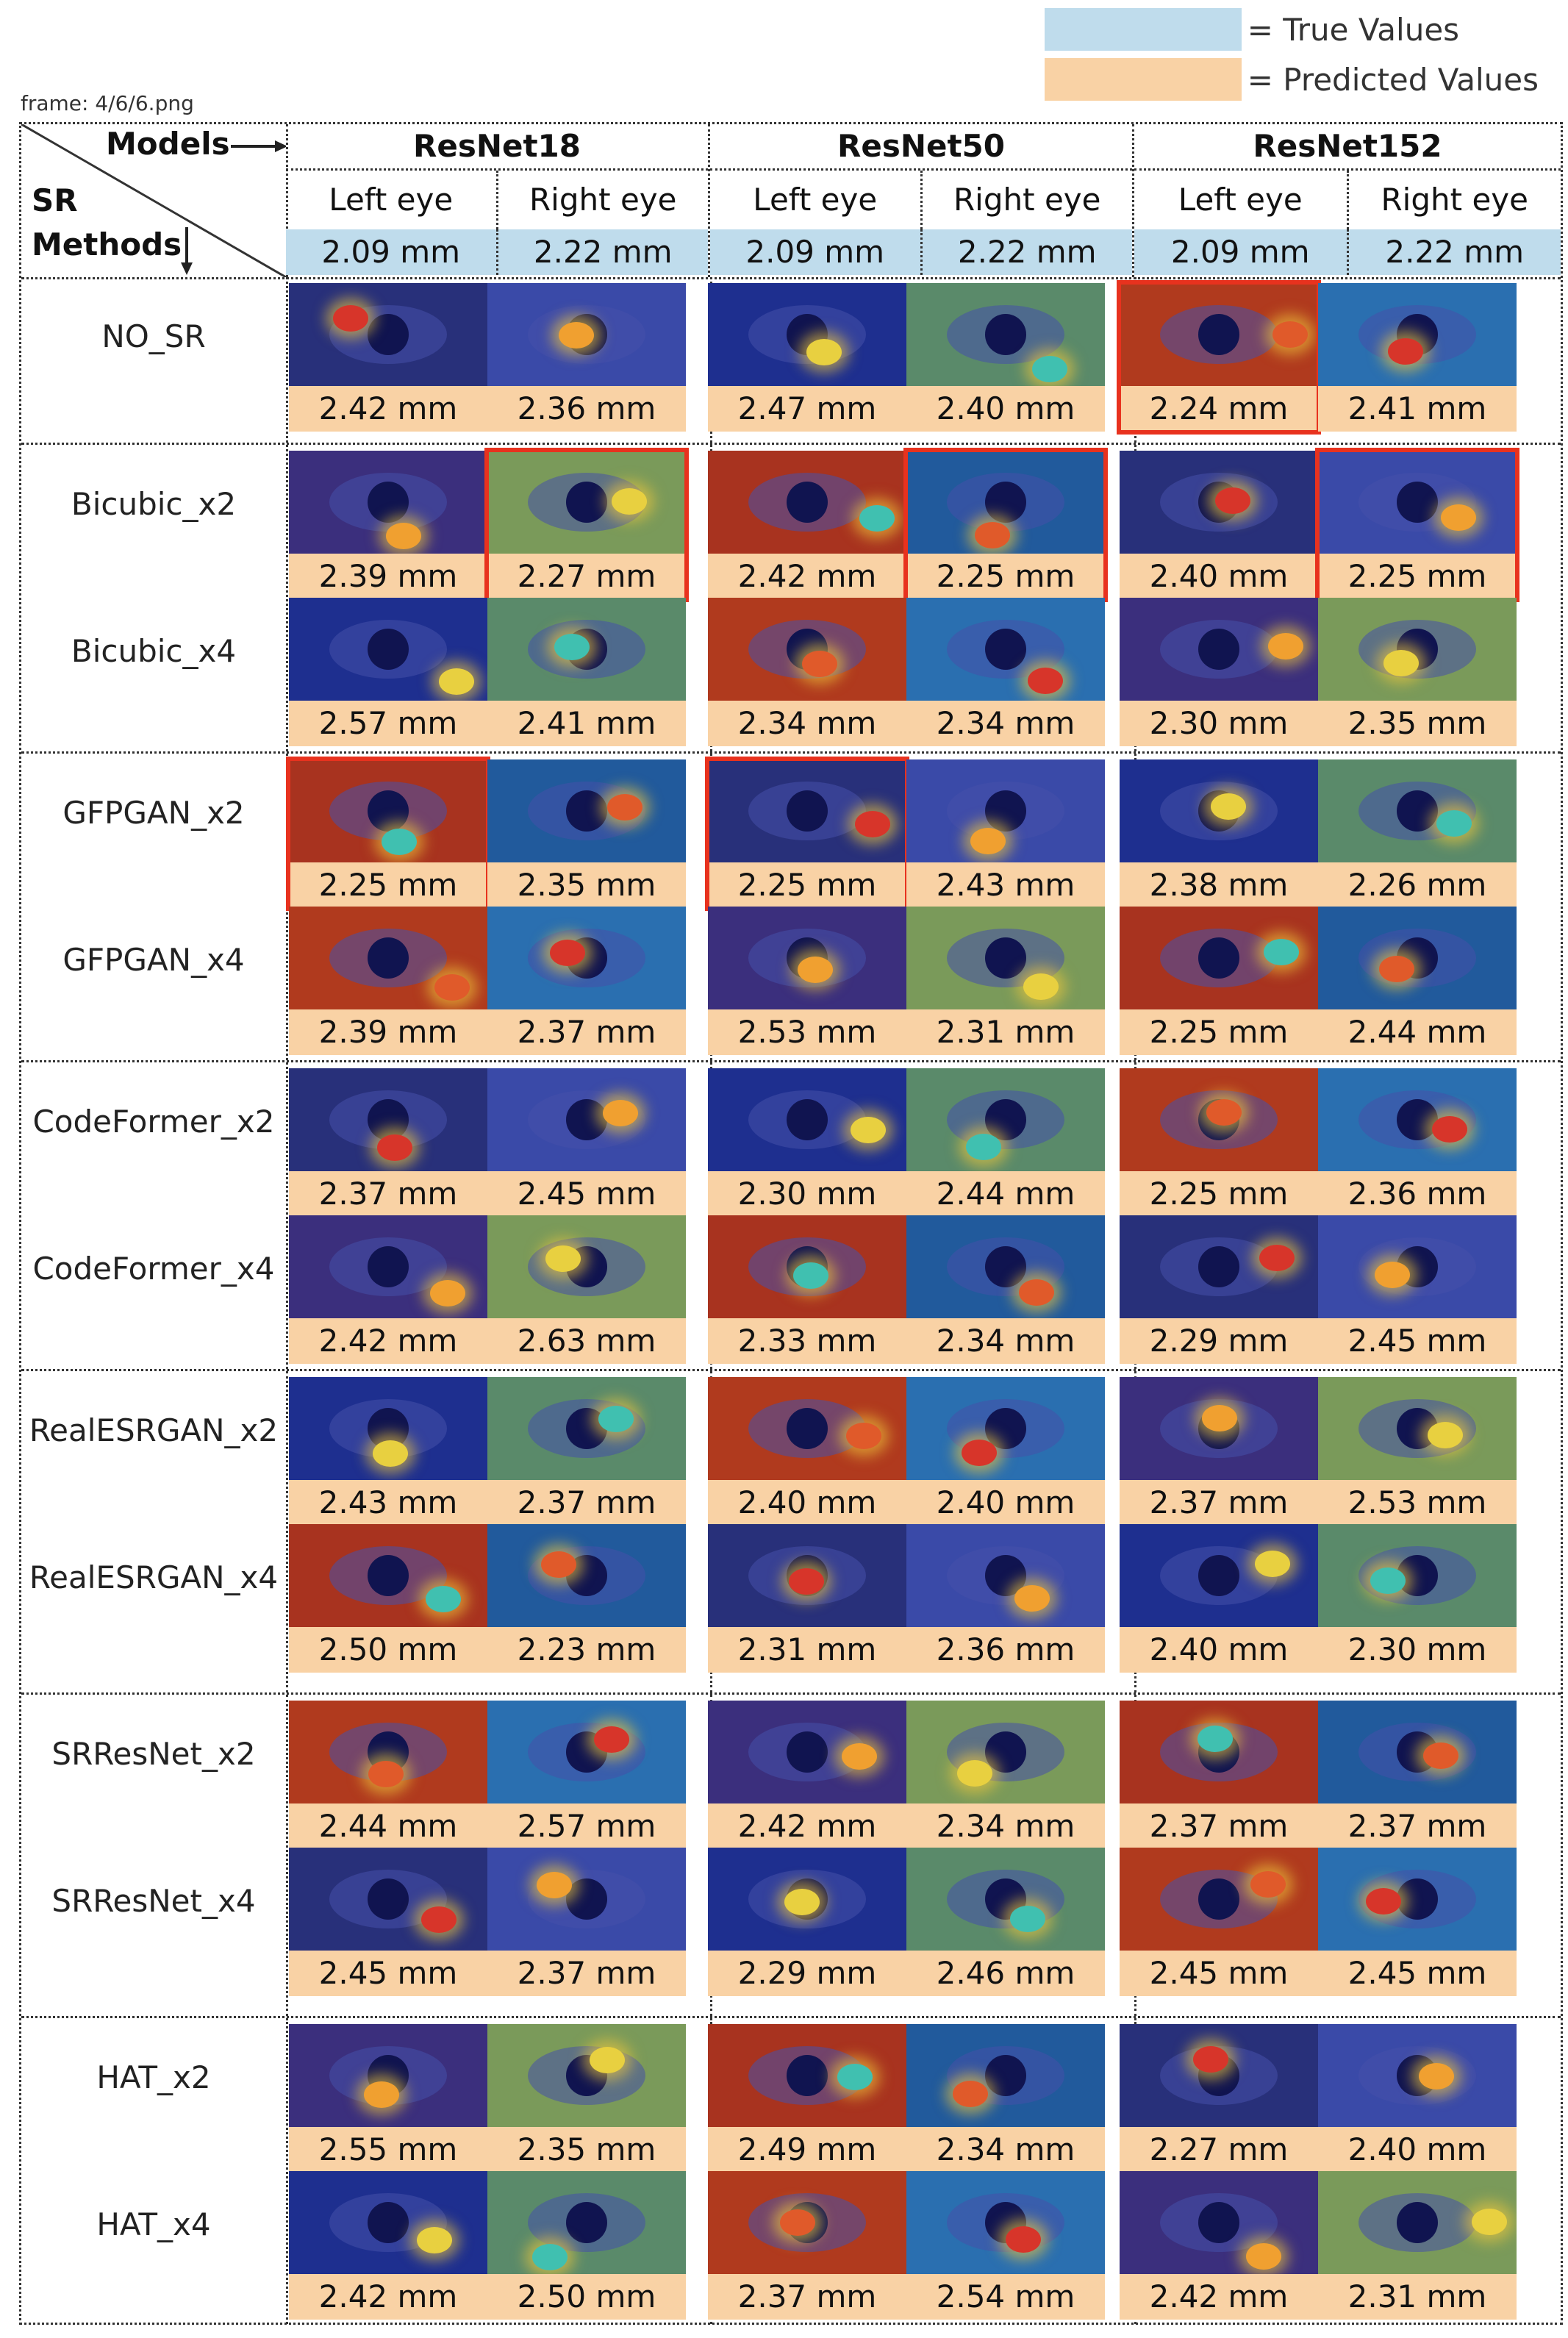 The image size is (1568, 2338). I want to click on predicted-value: 2.44 mm, so click(1005, 1194).